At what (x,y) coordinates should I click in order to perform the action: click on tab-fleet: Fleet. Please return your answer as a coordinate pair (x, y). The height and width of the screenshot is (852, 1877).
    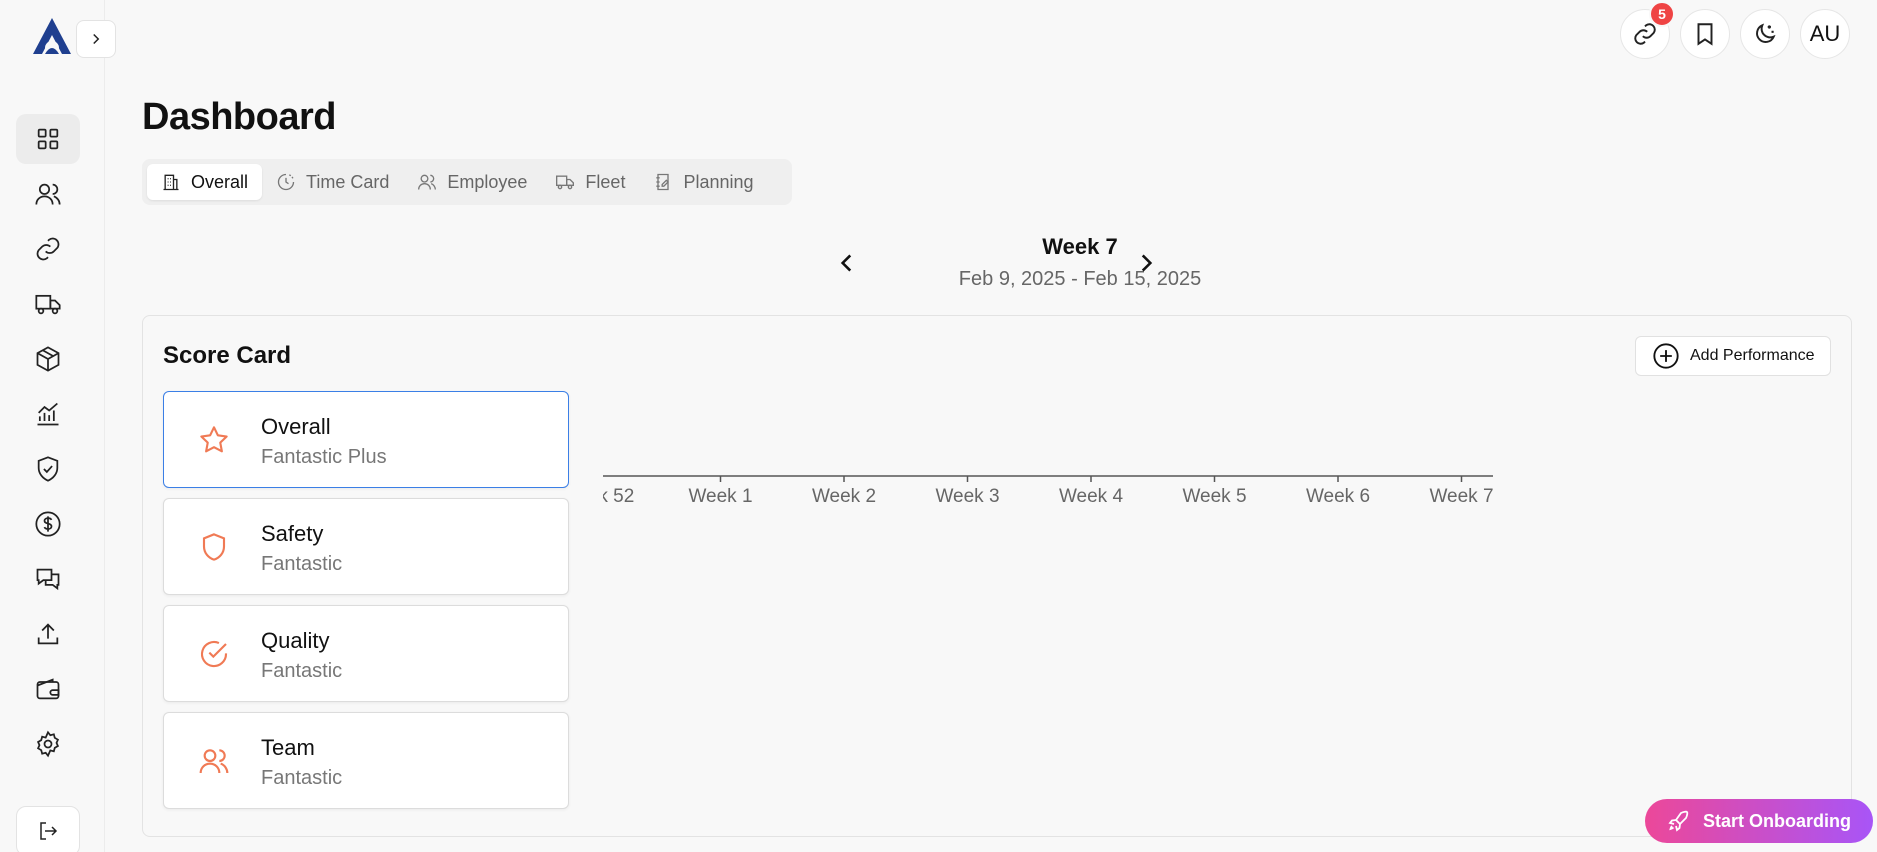
    Looking at the image, I should click on (590, 182).